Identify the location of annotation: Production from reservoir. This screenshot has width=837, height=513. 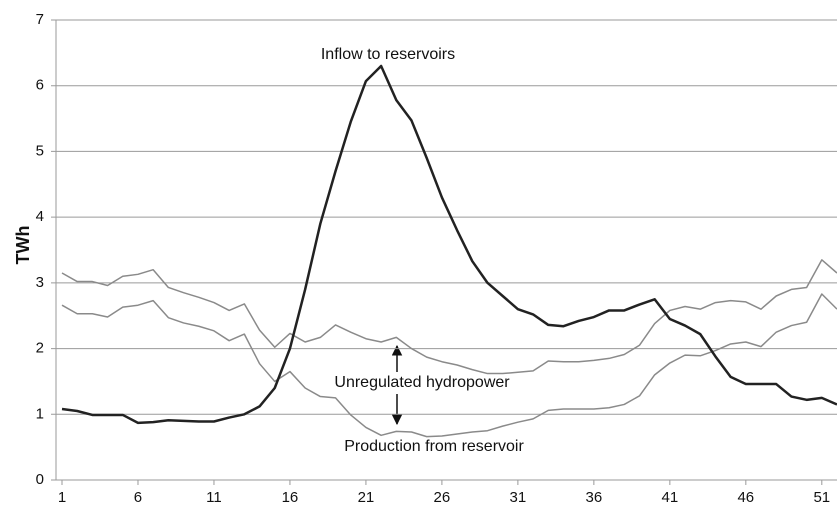
(434, 446).